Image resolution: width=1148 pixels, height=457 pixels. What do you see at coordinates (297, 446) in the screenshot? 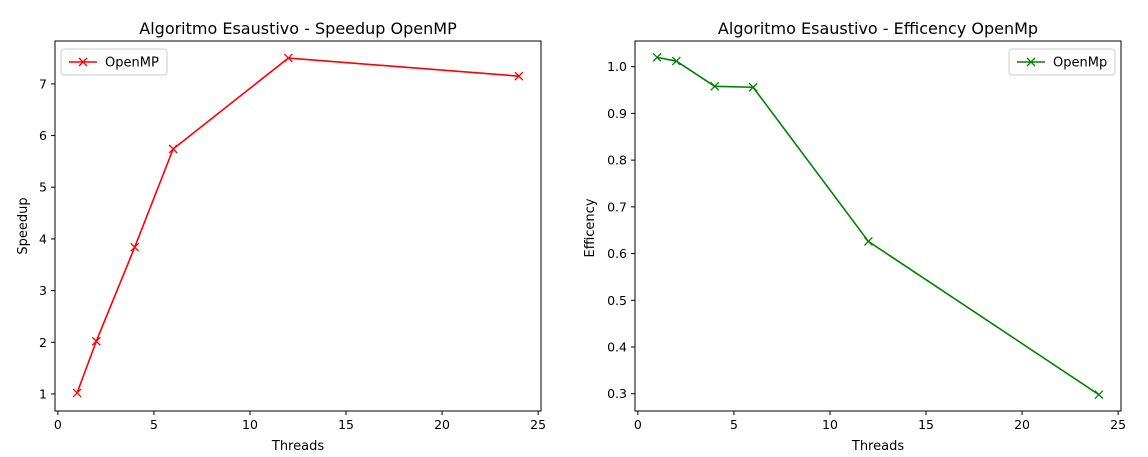
I see `speedup-x-axis-label: Threads` at bounding box center [297, 446].